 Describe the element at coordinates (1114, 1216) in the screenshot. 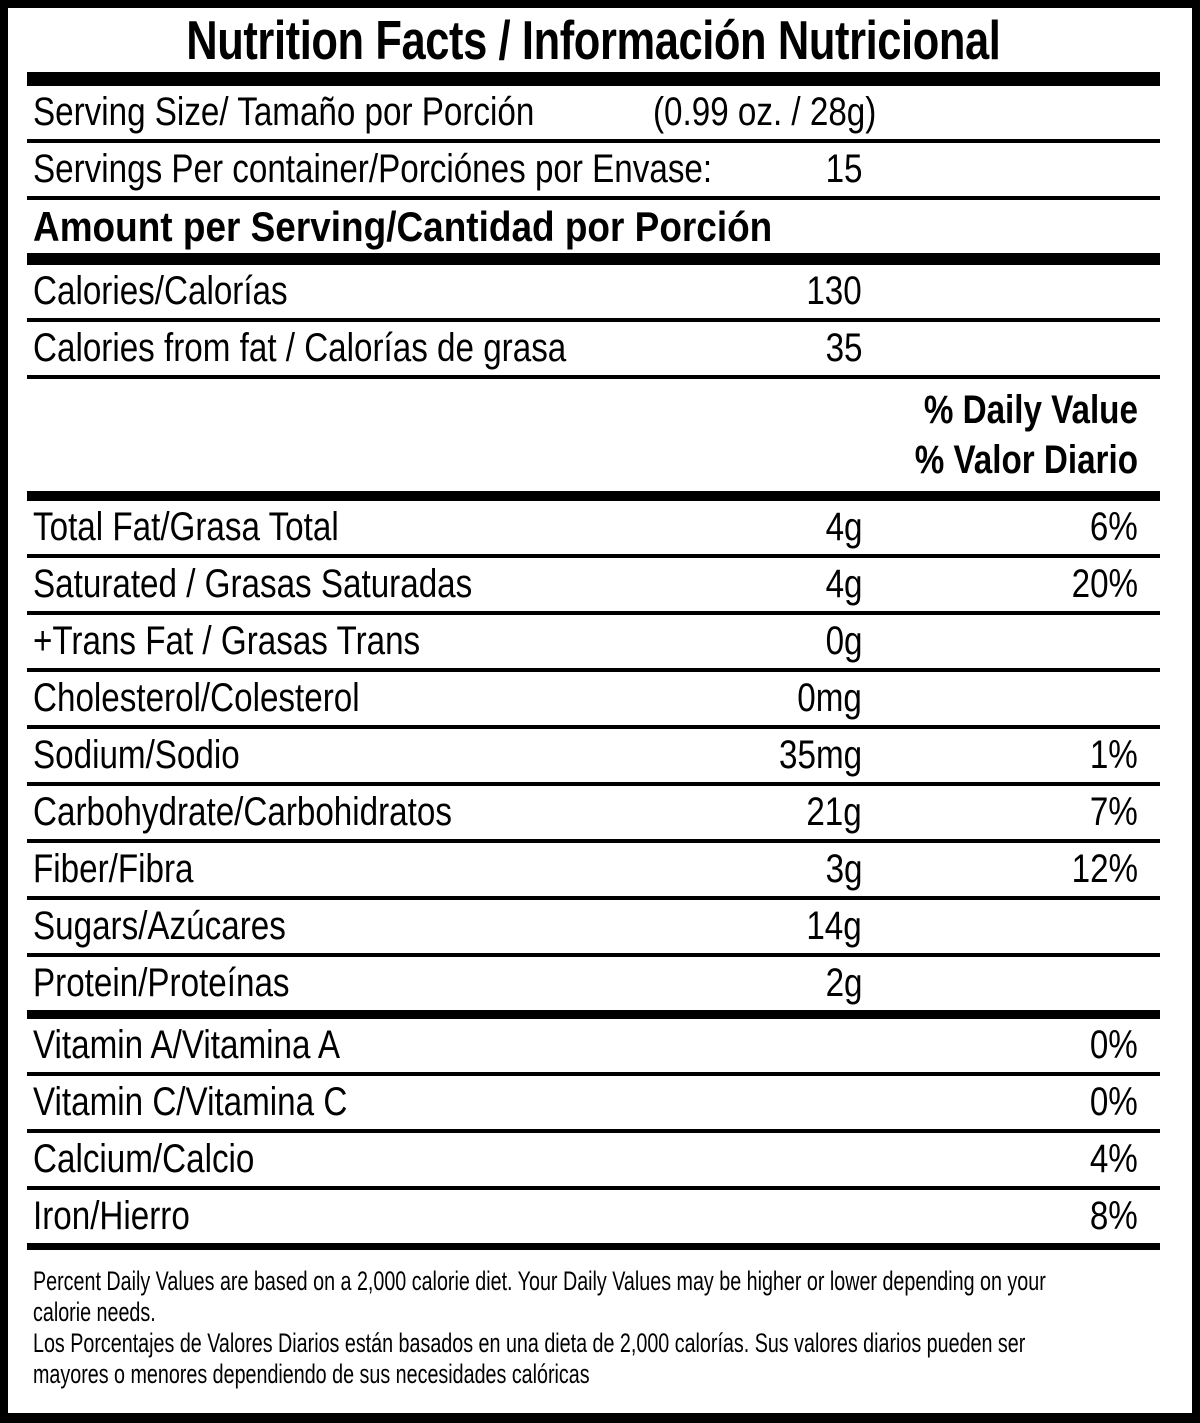

I see `nutrient-dv: 8%` at that location.